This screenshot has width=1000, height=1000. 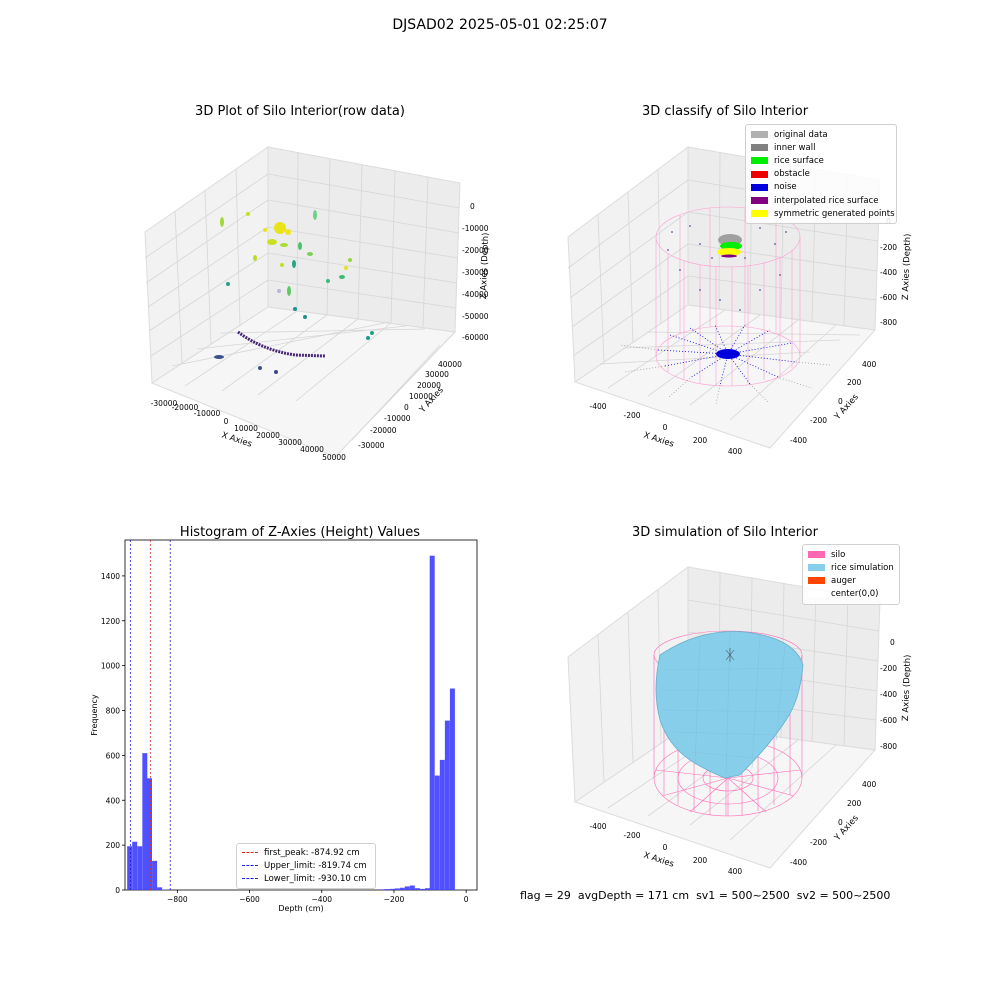 What do you see at coordinates (545, 895) in the screenshot?
I see `flag-value: flag = 29` at bounding box center [545, 895].